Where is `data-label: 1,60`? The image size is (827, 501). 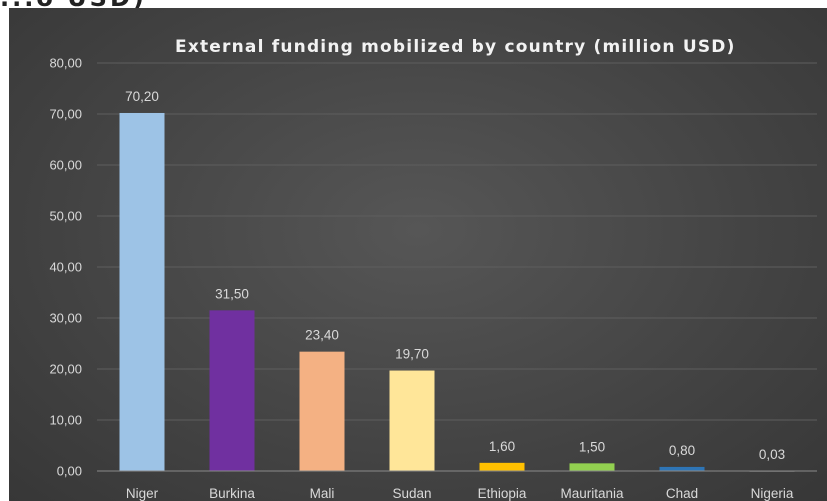 data-label: 1,60 is located at coordinates (502, 446).